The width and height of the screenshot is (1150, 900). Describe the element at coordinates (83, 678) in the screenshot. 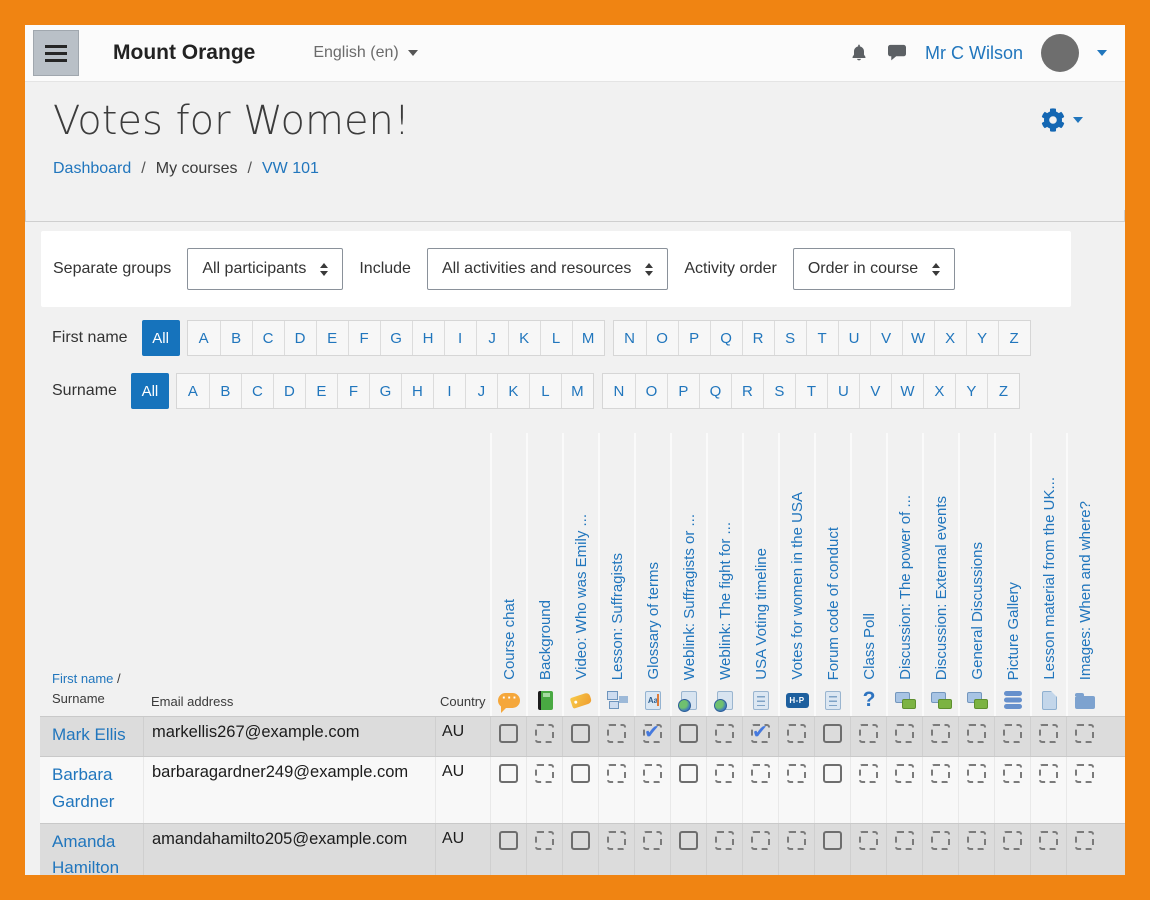

I see `sort-first-name-link: First name` at that location.